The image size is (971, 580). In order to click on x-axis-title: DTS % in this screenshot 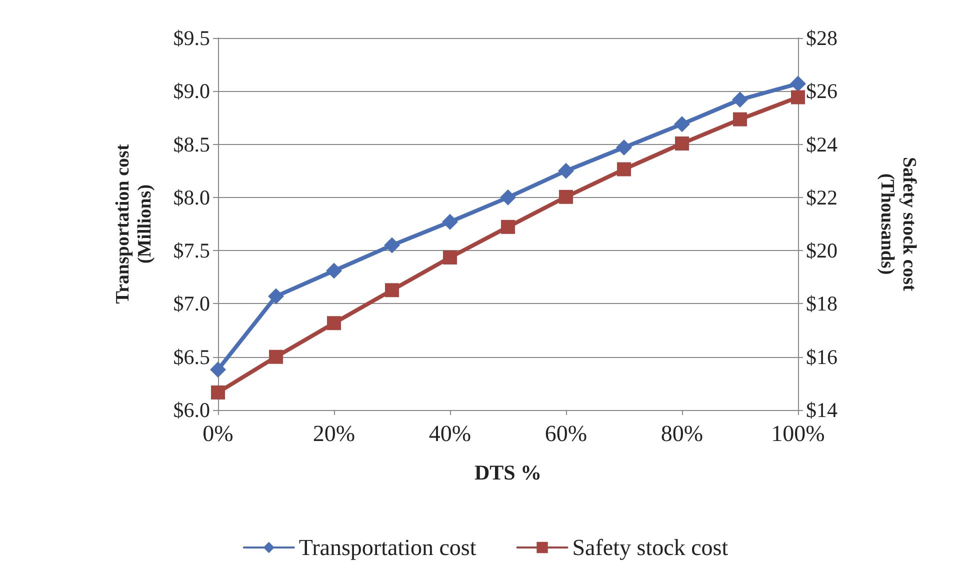, I will do `click(508, 472)`.